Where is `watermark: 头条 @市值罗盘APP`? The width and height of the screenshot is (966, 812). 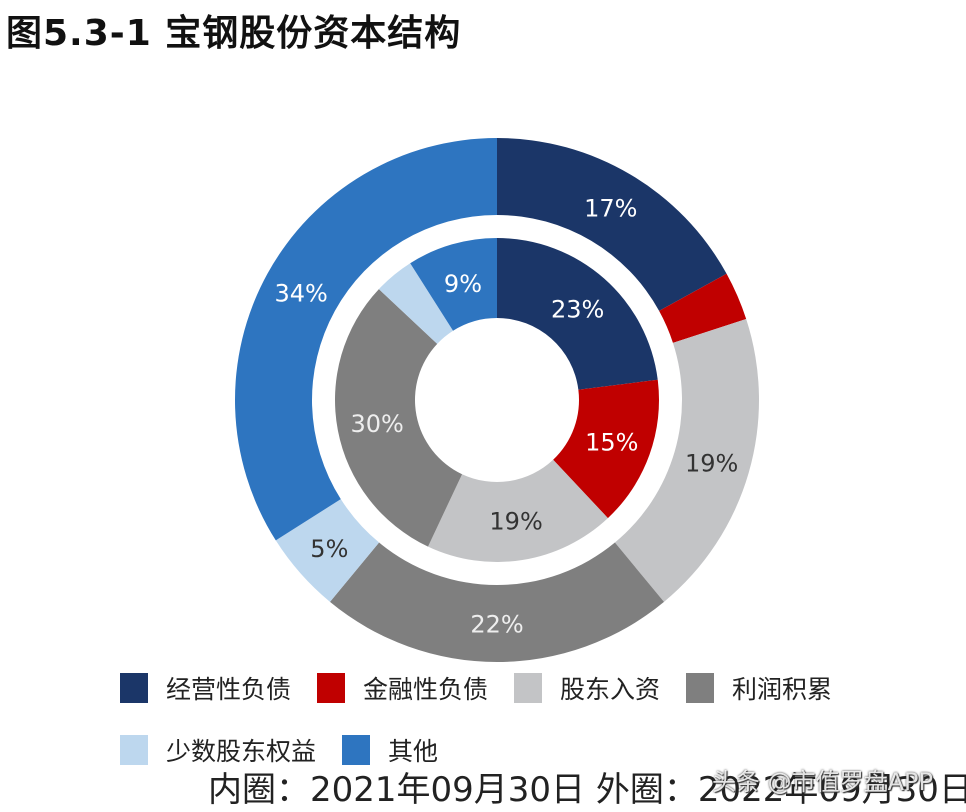
watermark: 头条 @市值罗盘APP is located at coordinates (822, 782).